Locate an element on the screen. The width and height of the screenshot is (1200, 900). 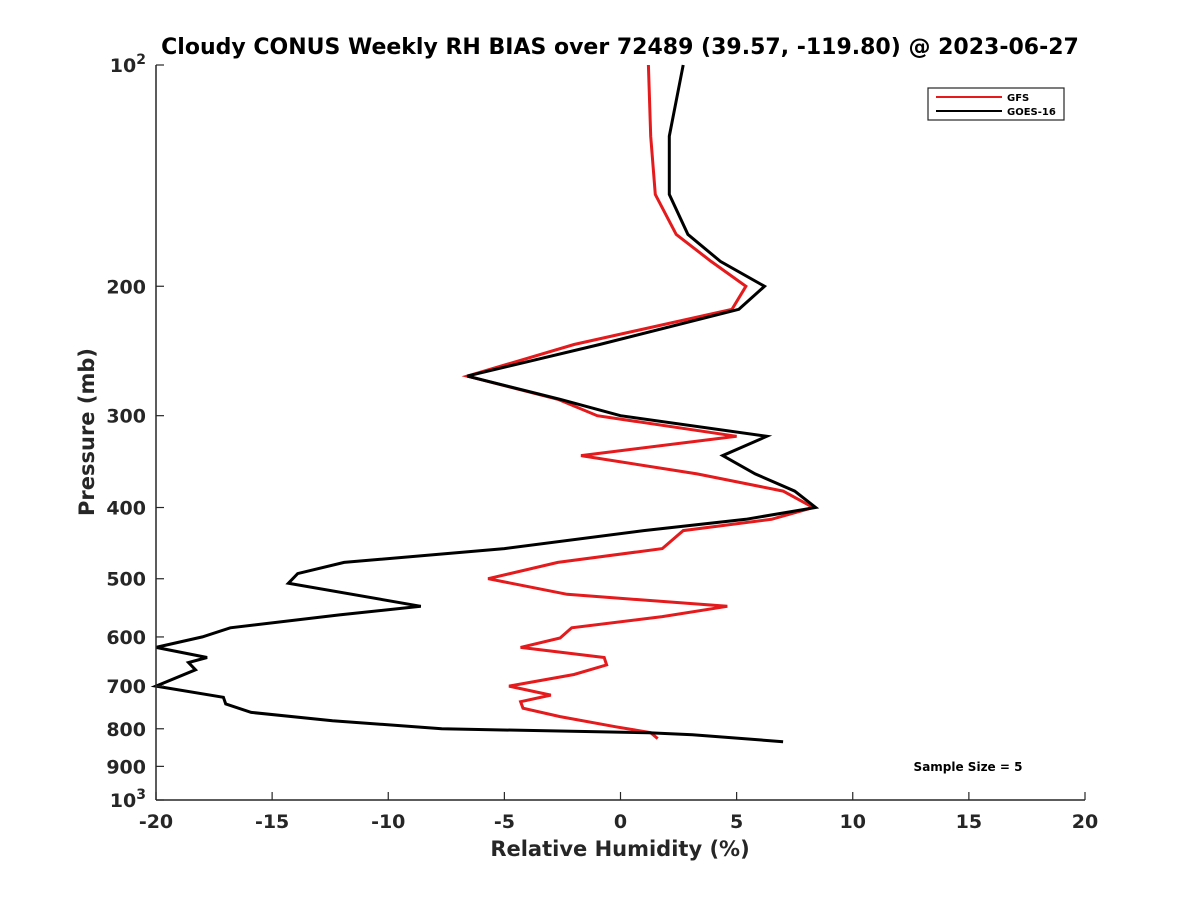
legend-box is located at coordinates (996, 104).